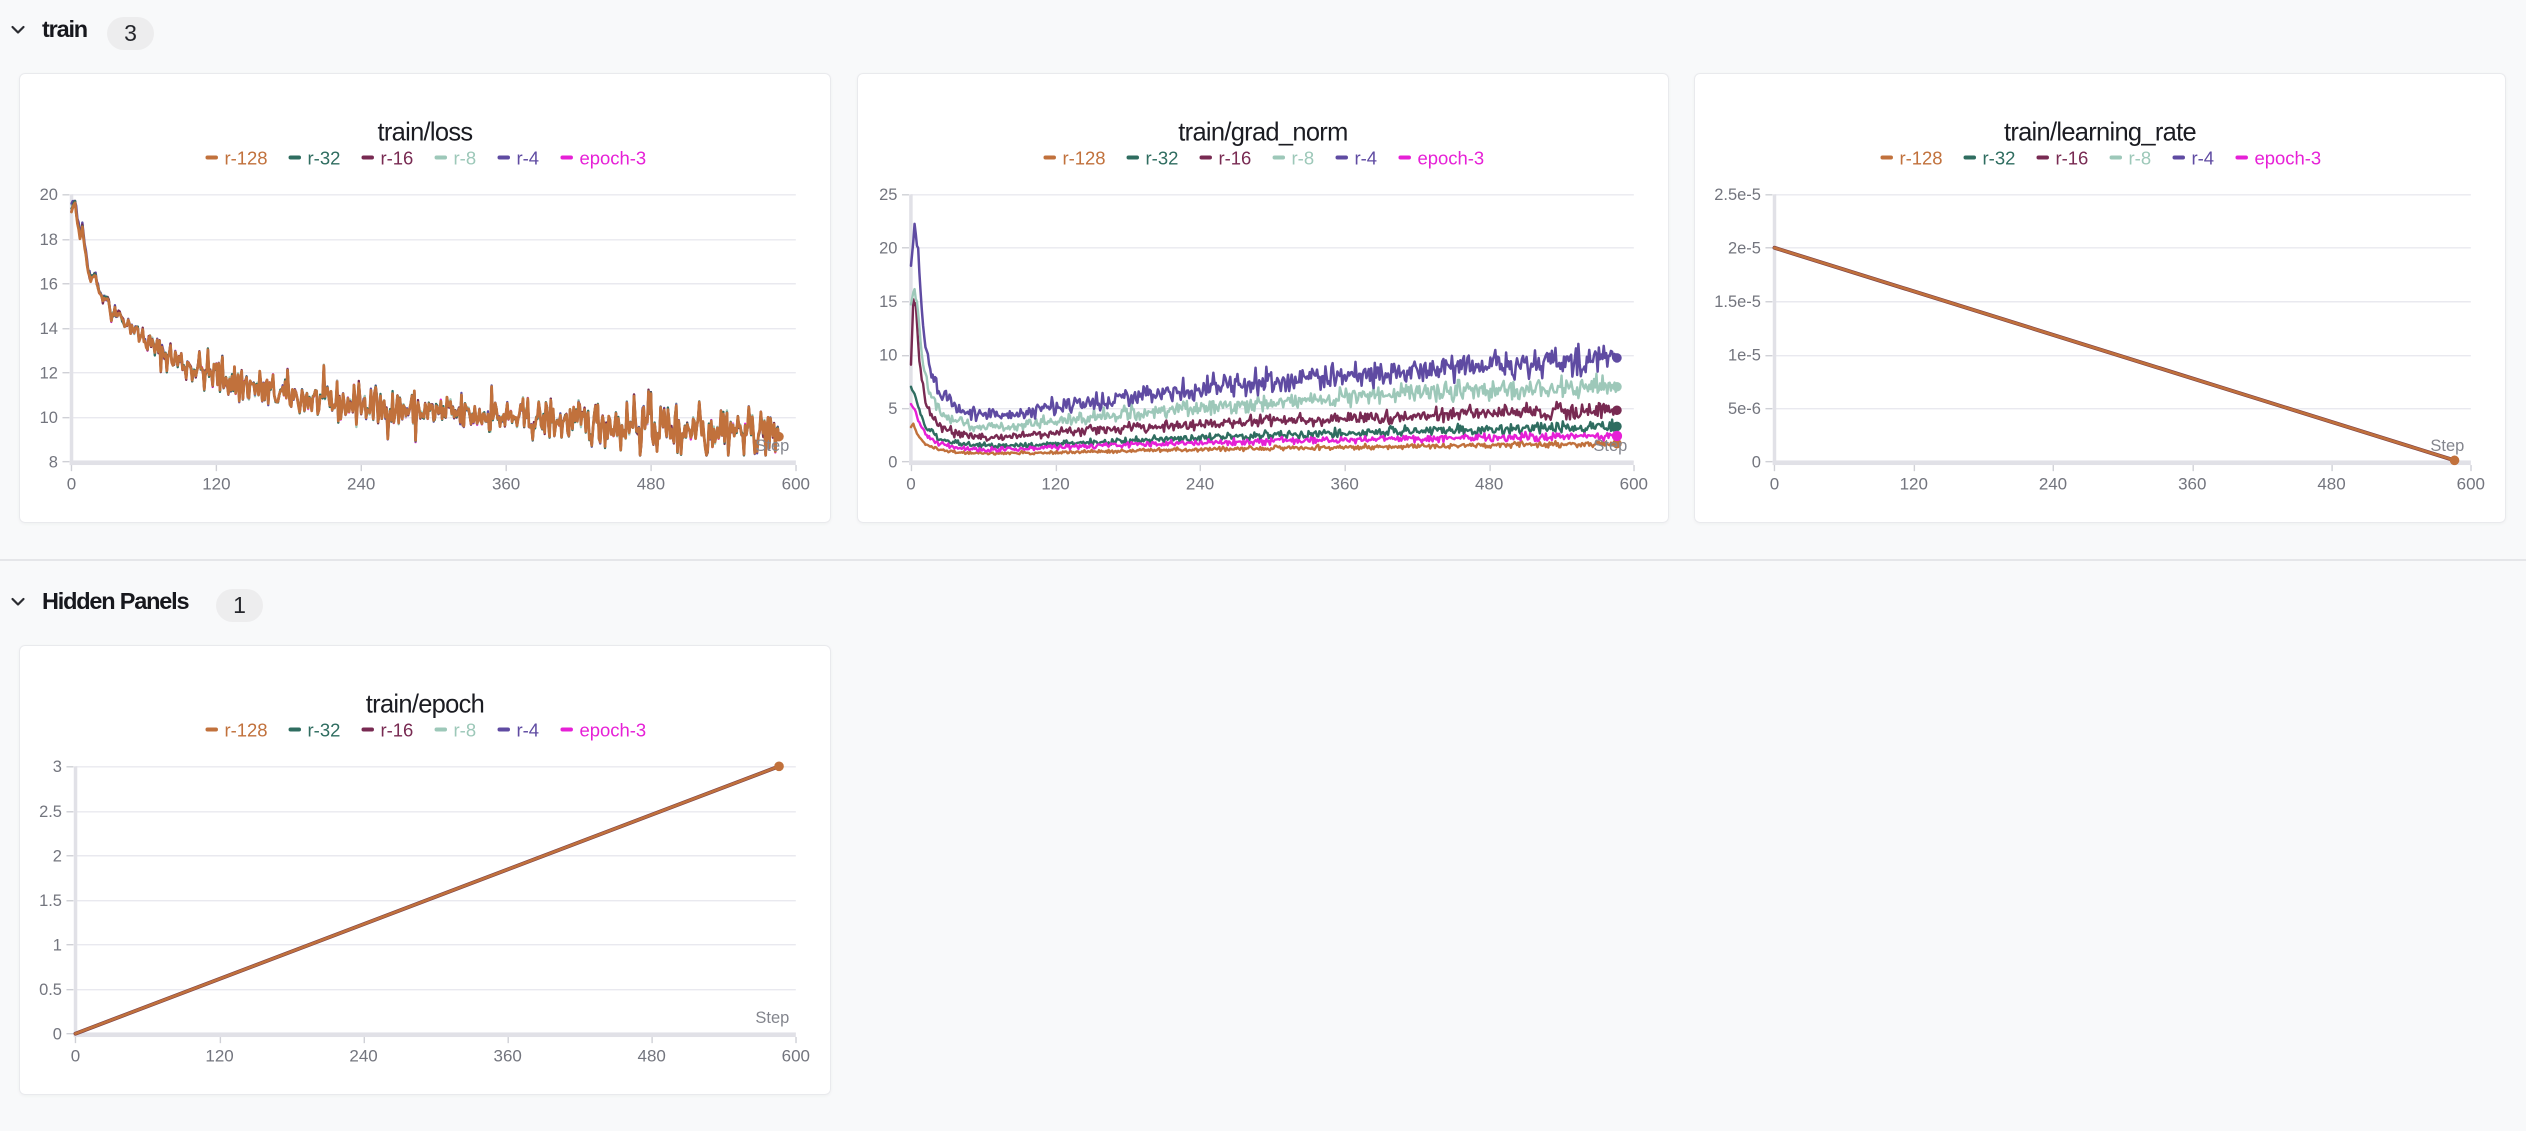  What do you see at coordinates (57, 767) in the screenshot?
I see `svg-text: 3` at bounding box center [57, 767].